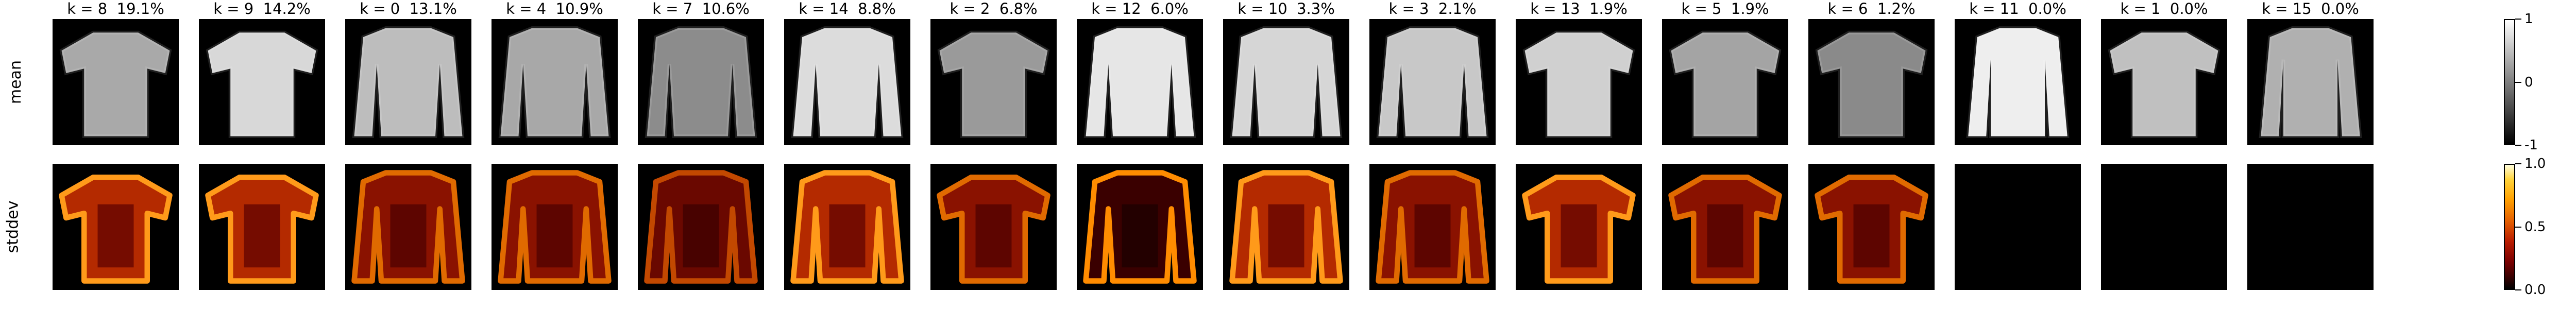  I want to click on mean-image-k13, so click(1579, 82).